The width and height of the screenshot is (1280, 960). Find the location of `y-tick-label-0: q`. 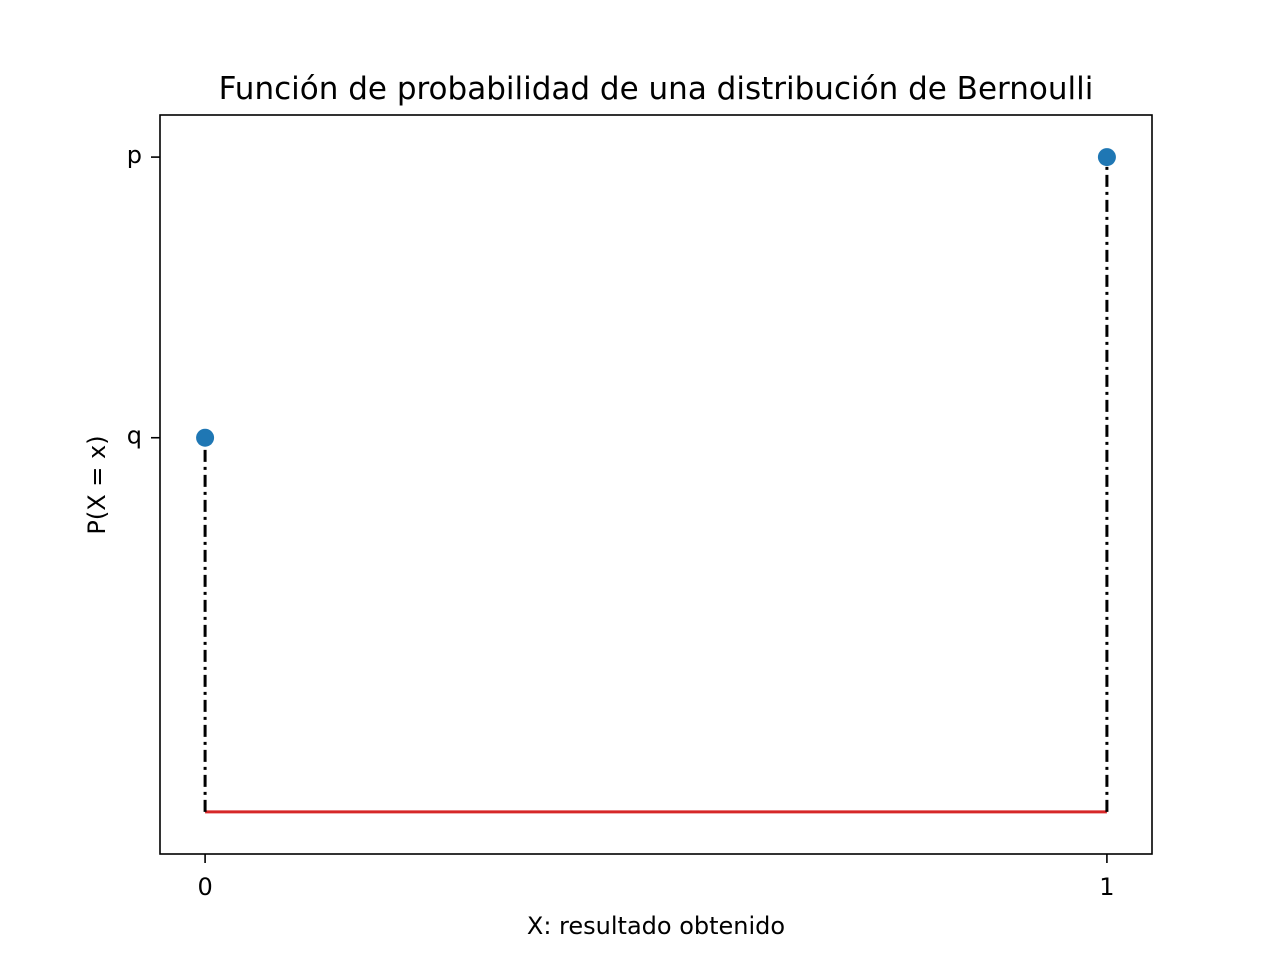

y-tick-label-0: q is located at coordinates (134, 436).